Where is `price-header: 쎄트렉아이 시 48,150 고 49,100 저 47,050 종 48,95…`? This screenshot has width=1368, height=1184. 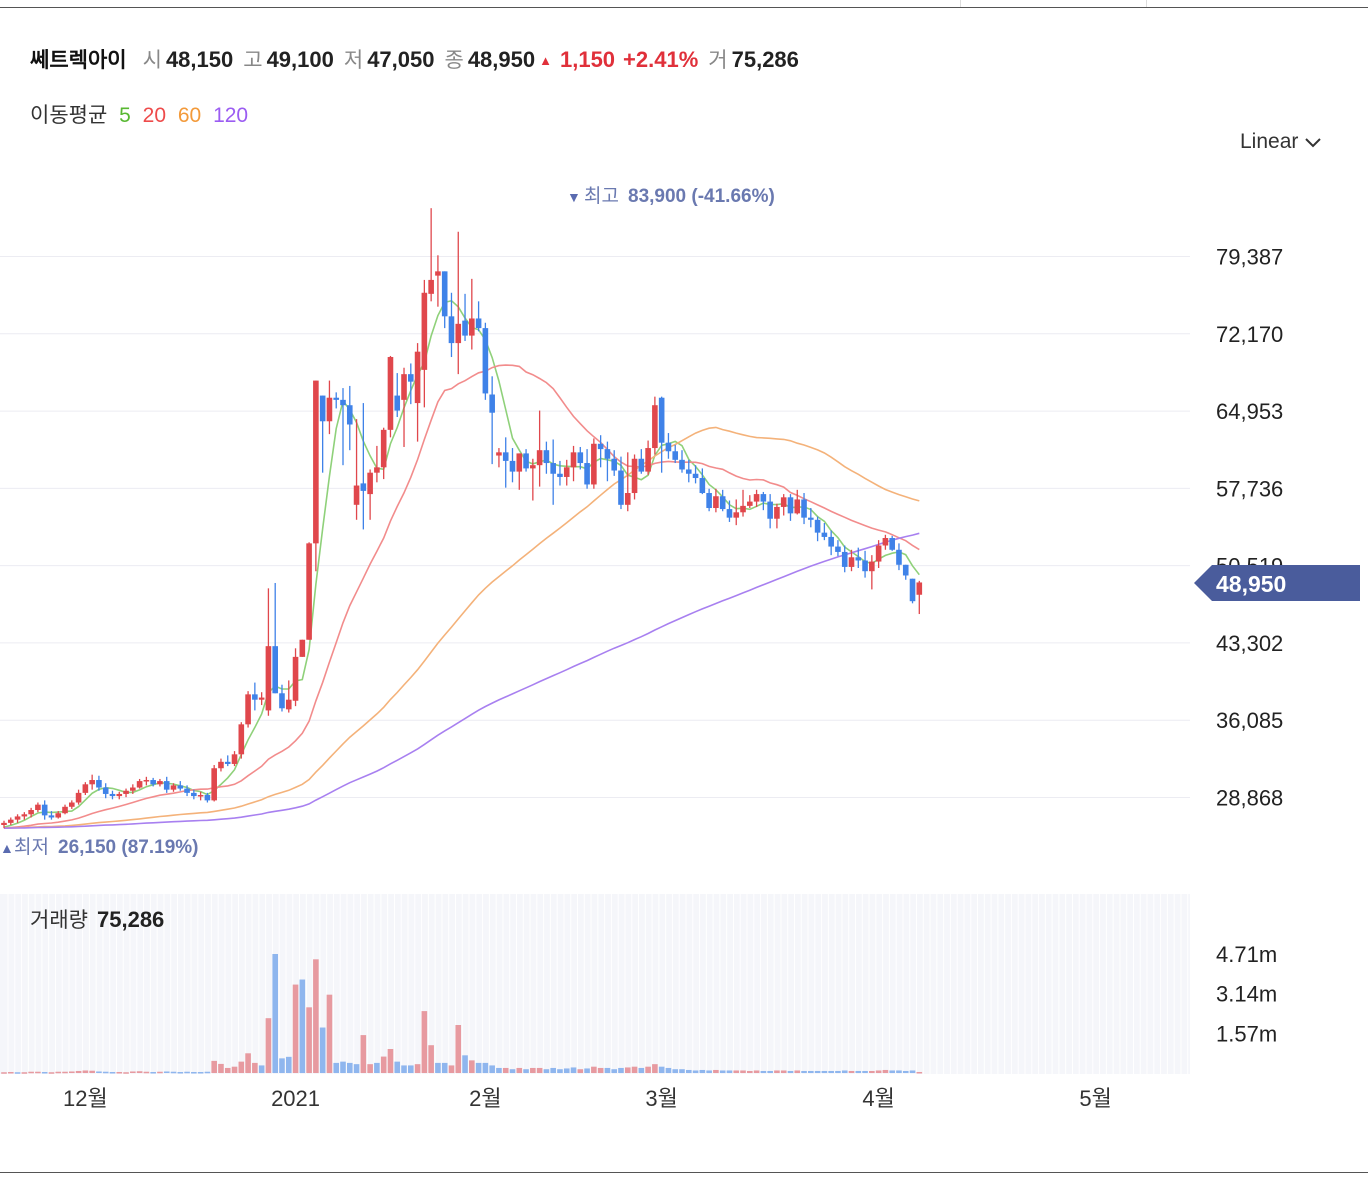
price-header: 쎄트렉아이 시 48,150 고 49,100 저 47,050 종 48,95… is located at coordinates (419, 60).